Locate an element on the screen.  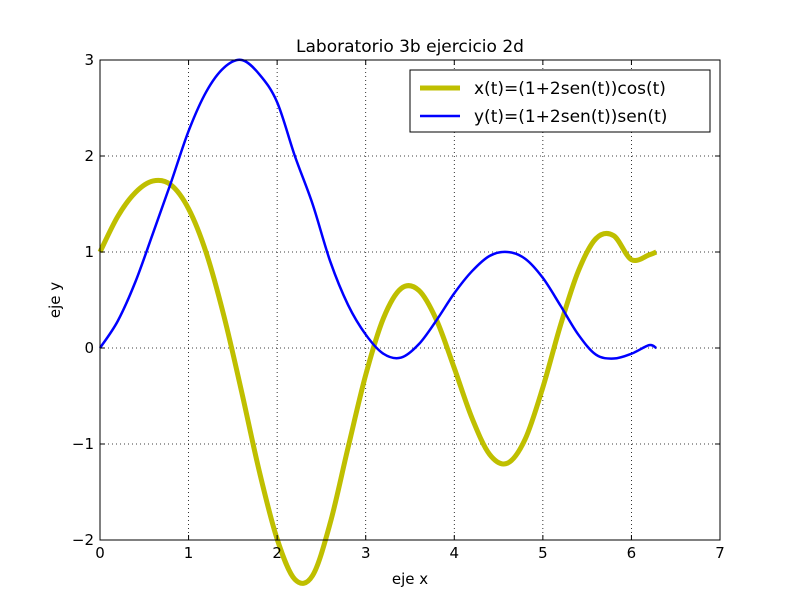
x-tick-label: 6 is located at coordinates (632, 553).